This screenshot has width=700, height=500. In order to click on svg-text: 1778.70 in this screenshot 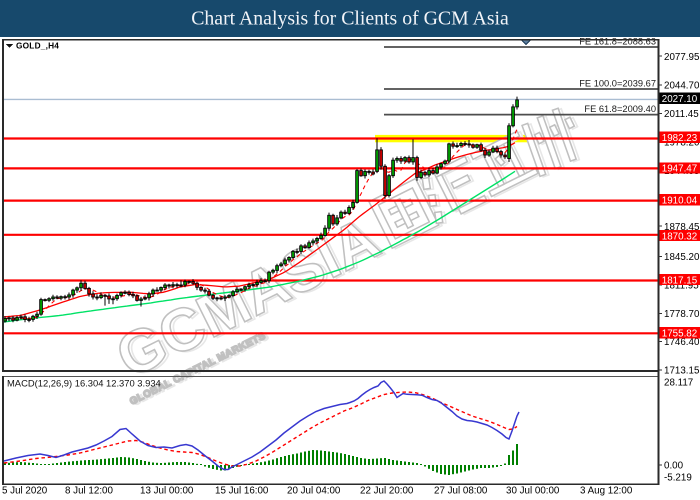, I will do `click(682, 314)`.